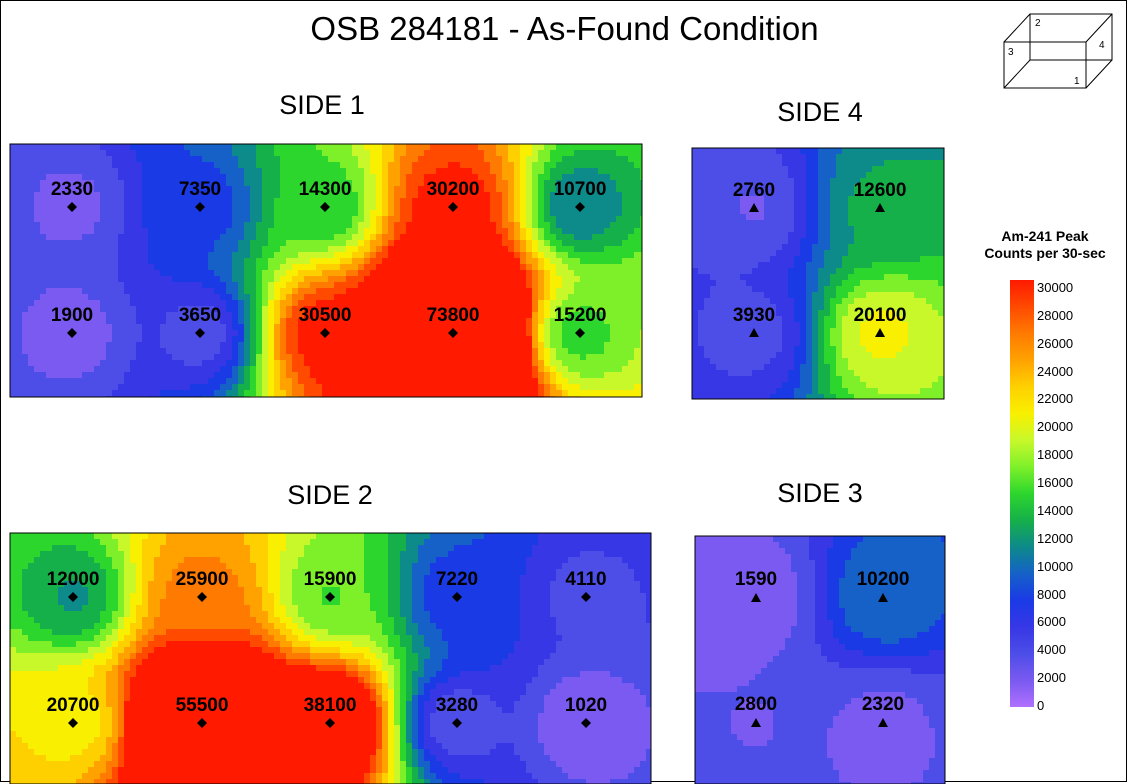 The height and width of the screenshot is (784, 1129). I want to click on side-panel-side-3: 1590 10200 2800 2320, so click(820, 659).